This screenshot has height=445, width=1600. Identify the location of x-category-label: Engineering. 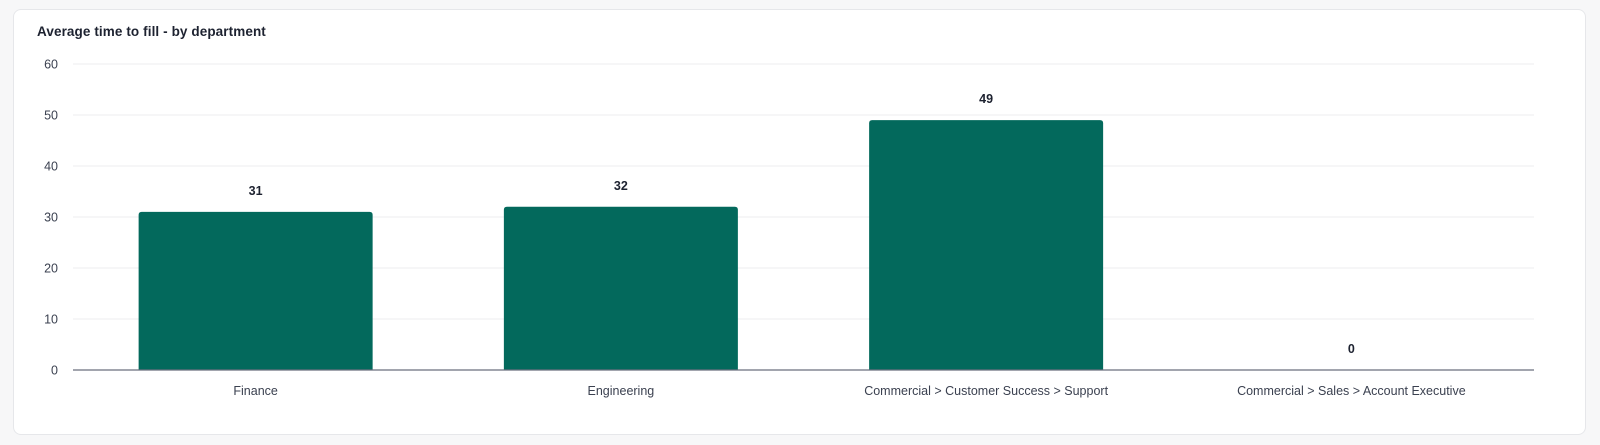
(621, 391).